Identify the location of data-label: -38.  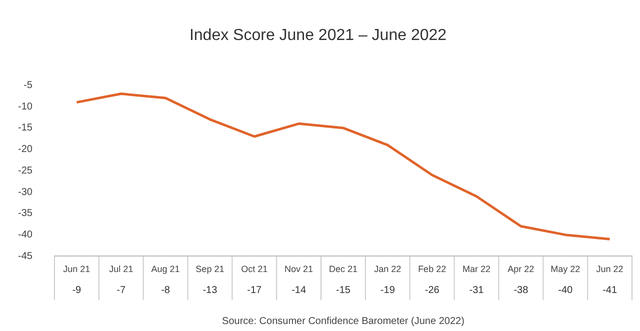
(521, 290).